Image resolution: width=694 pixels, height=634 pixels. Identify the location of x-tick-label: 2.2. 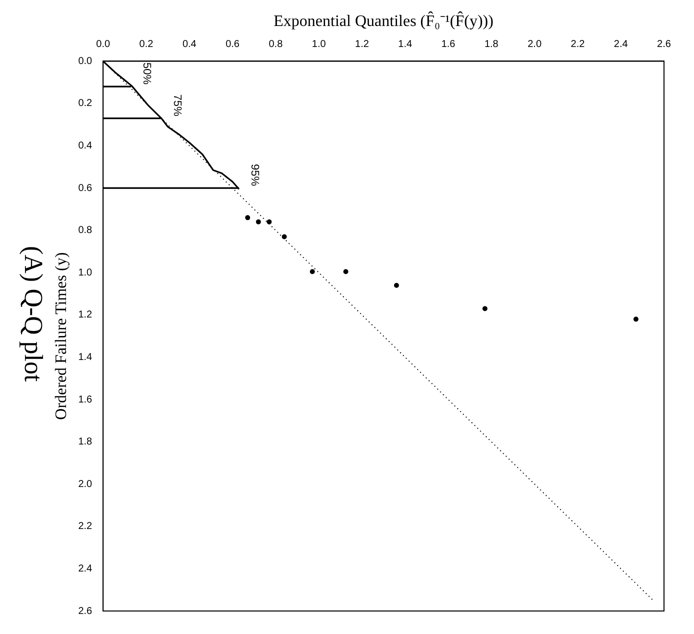
(578, 44).